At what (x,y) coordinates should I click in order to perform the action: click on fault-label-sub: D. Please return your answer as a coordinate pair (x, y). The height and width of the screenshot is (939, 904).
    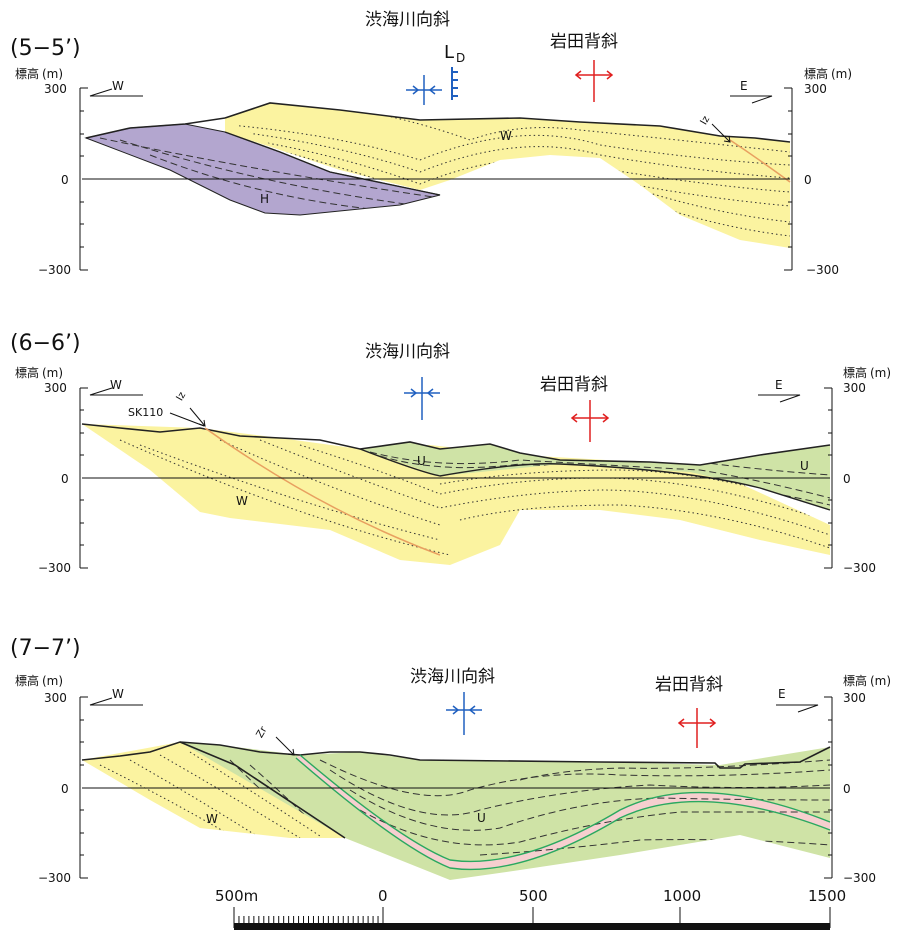
    Looking at the image, I should click on (460, 58).